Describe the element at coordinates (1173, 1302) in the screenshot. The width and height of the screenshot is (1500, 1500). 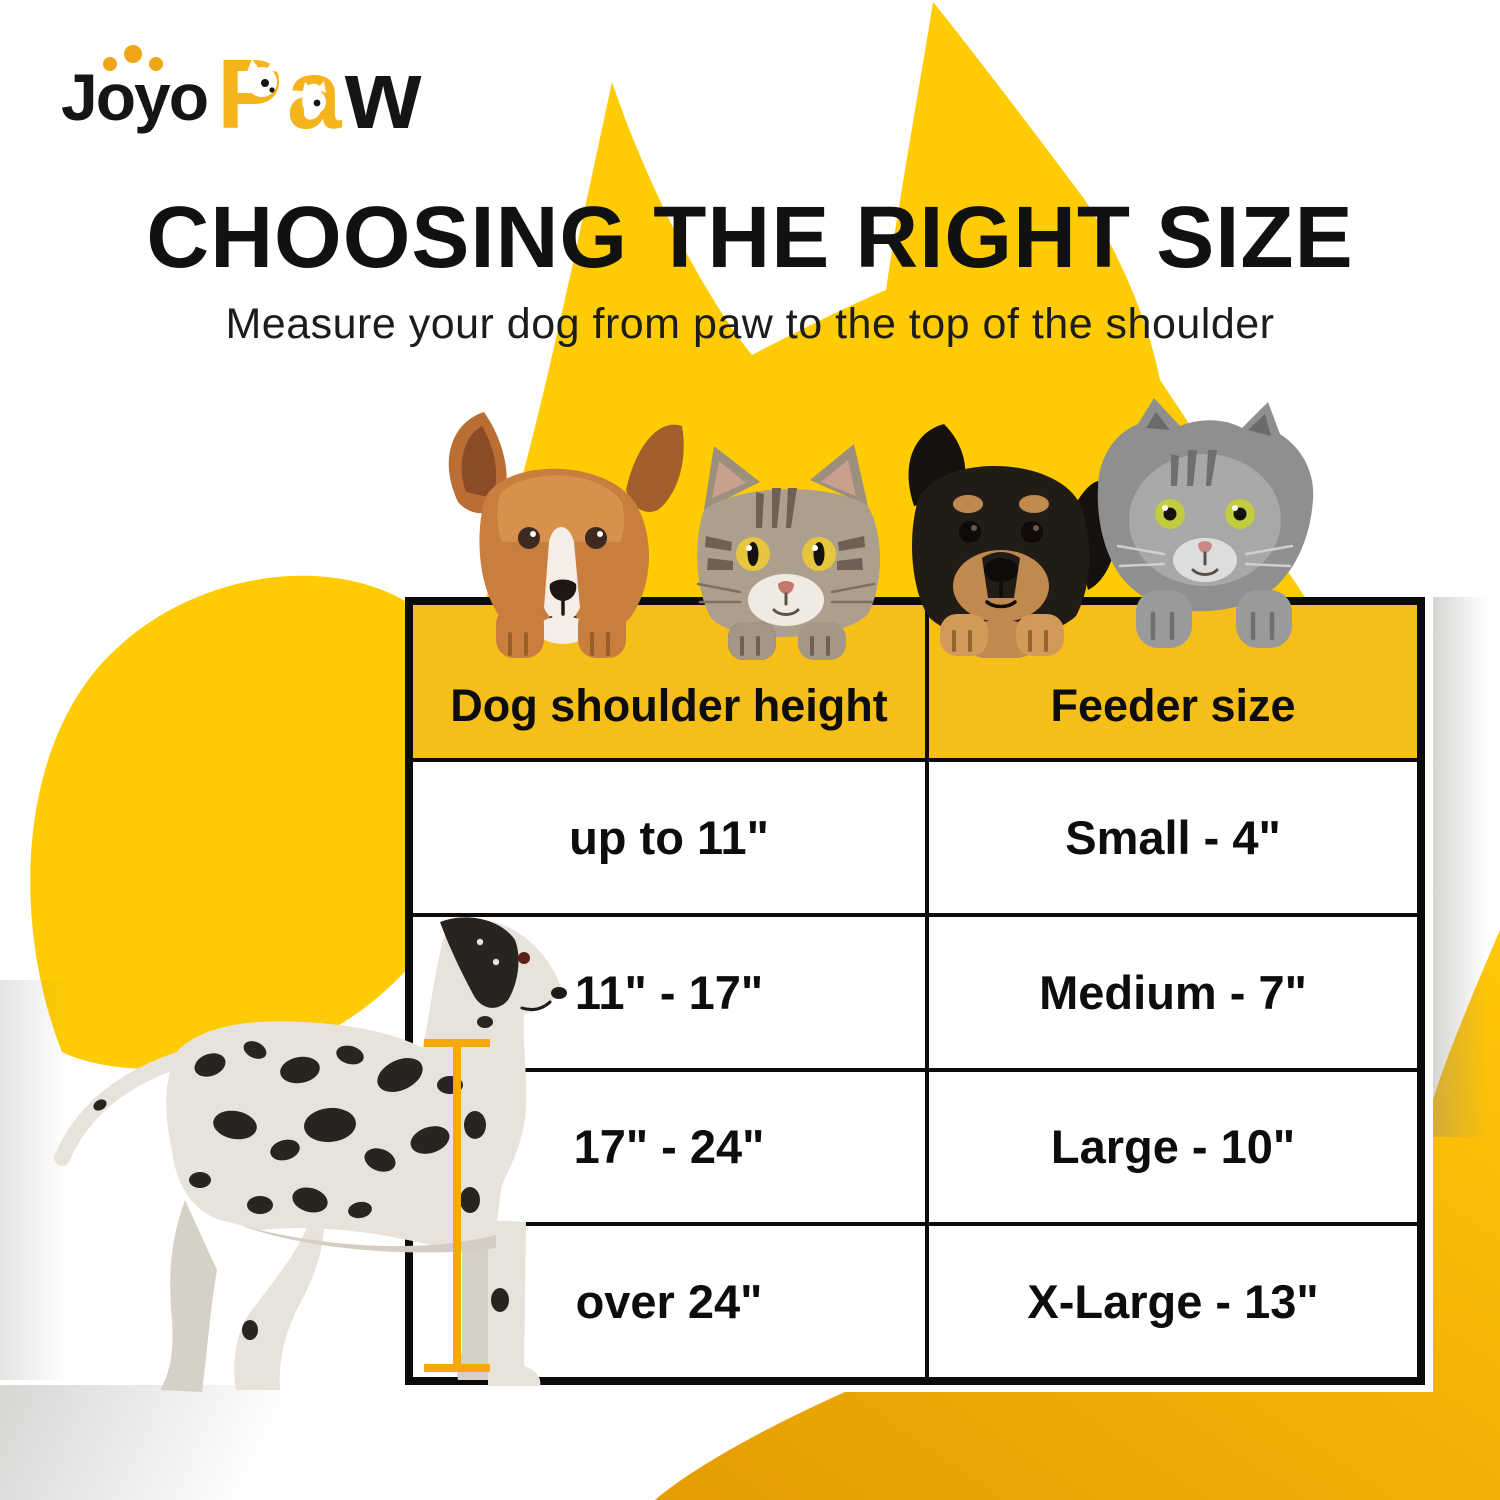
I see `feeder-size-value: X-Large - 13"` at that location.